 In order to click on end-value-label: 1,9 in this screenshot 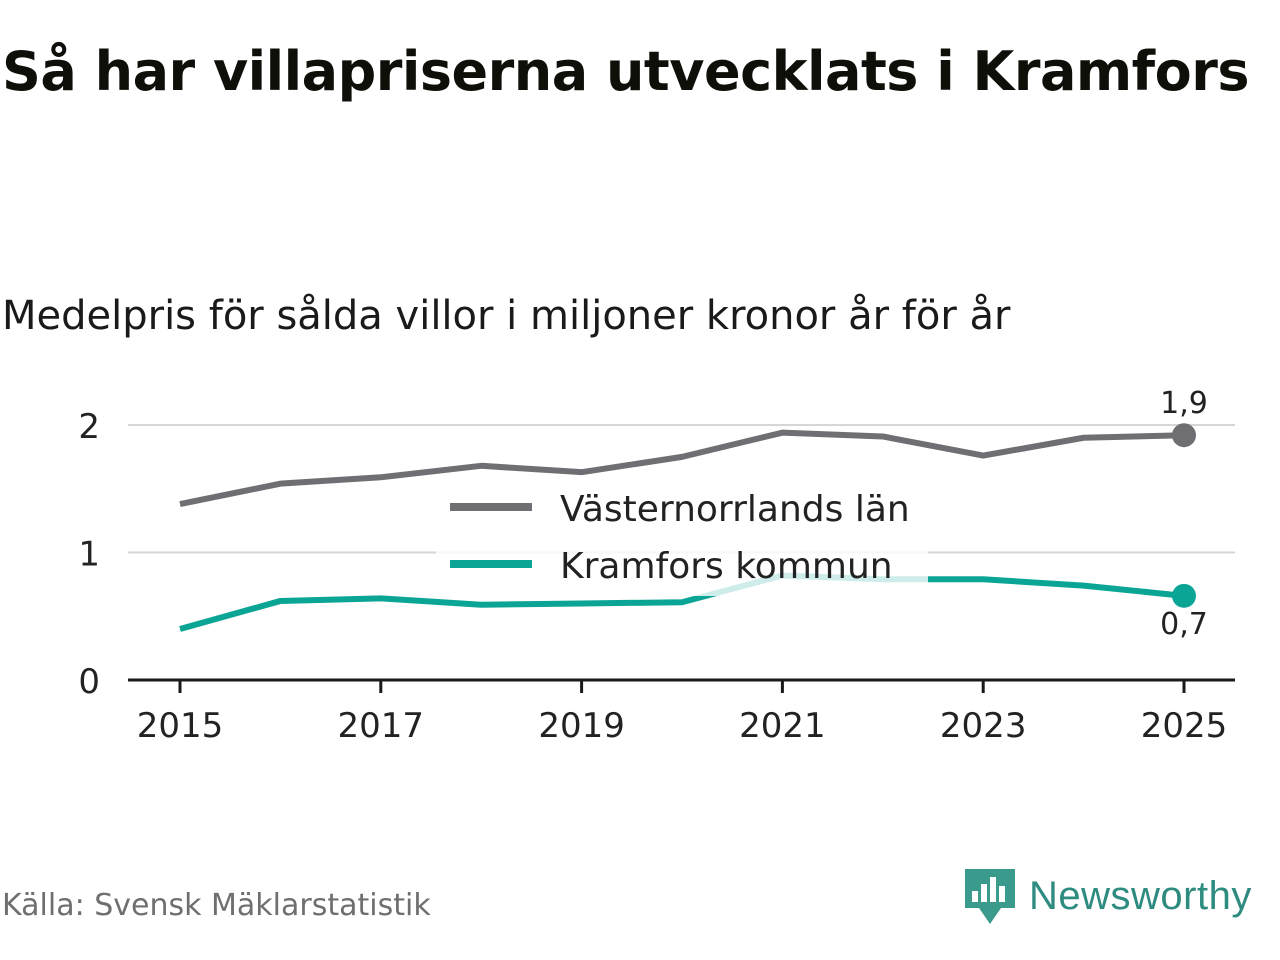, I will do `click(1184, 403)`.